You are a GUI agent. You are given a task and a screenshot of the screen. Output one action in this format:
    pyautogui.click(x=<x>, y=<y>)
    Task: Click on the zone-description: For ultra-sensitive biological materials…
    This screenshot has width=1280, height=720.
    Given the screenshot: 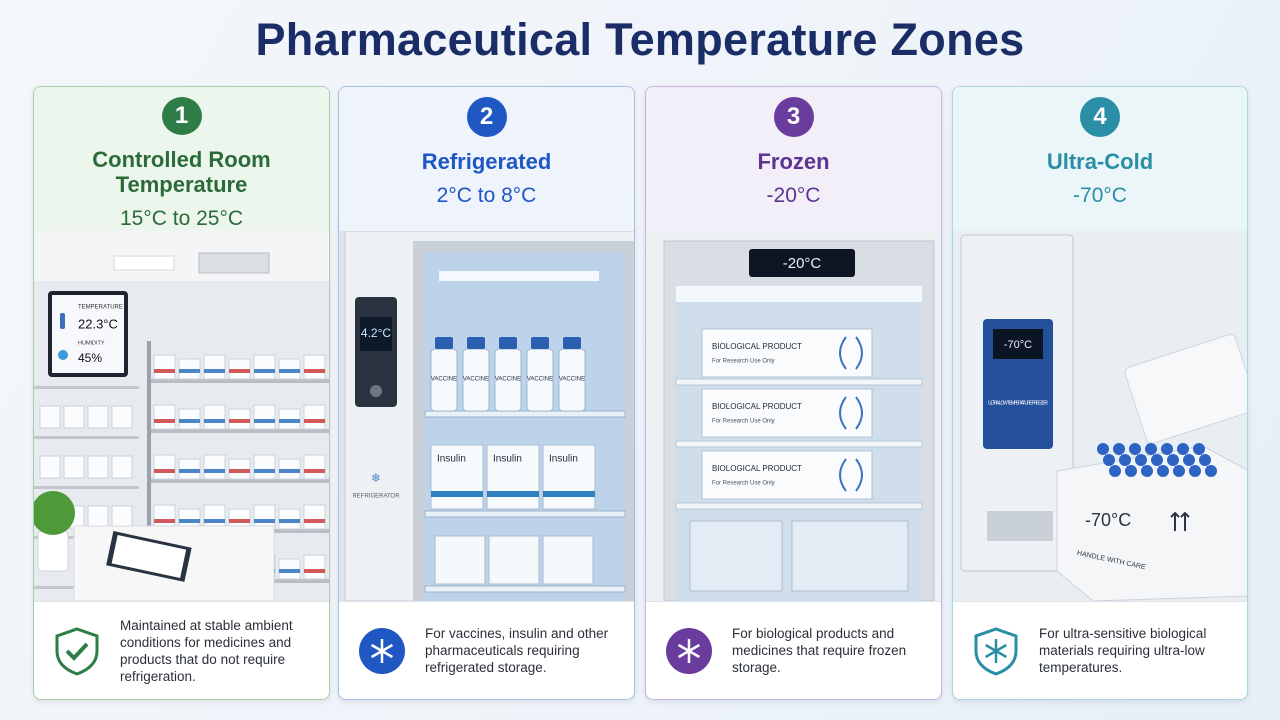 What is the action you would take?
    pyautogui.click(x=1123, y=650)
    